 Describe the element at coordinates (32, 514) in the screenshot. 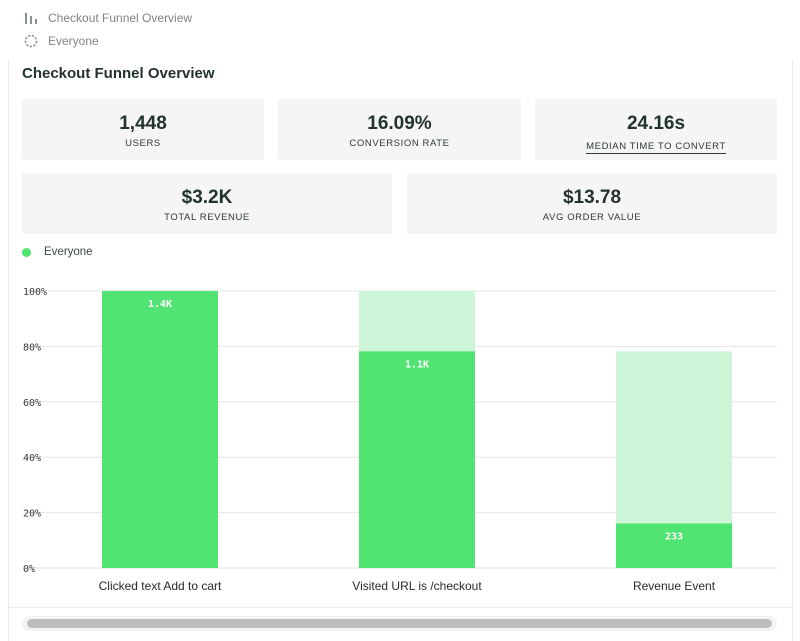

I see `y-tick-label: 20%` at that location.